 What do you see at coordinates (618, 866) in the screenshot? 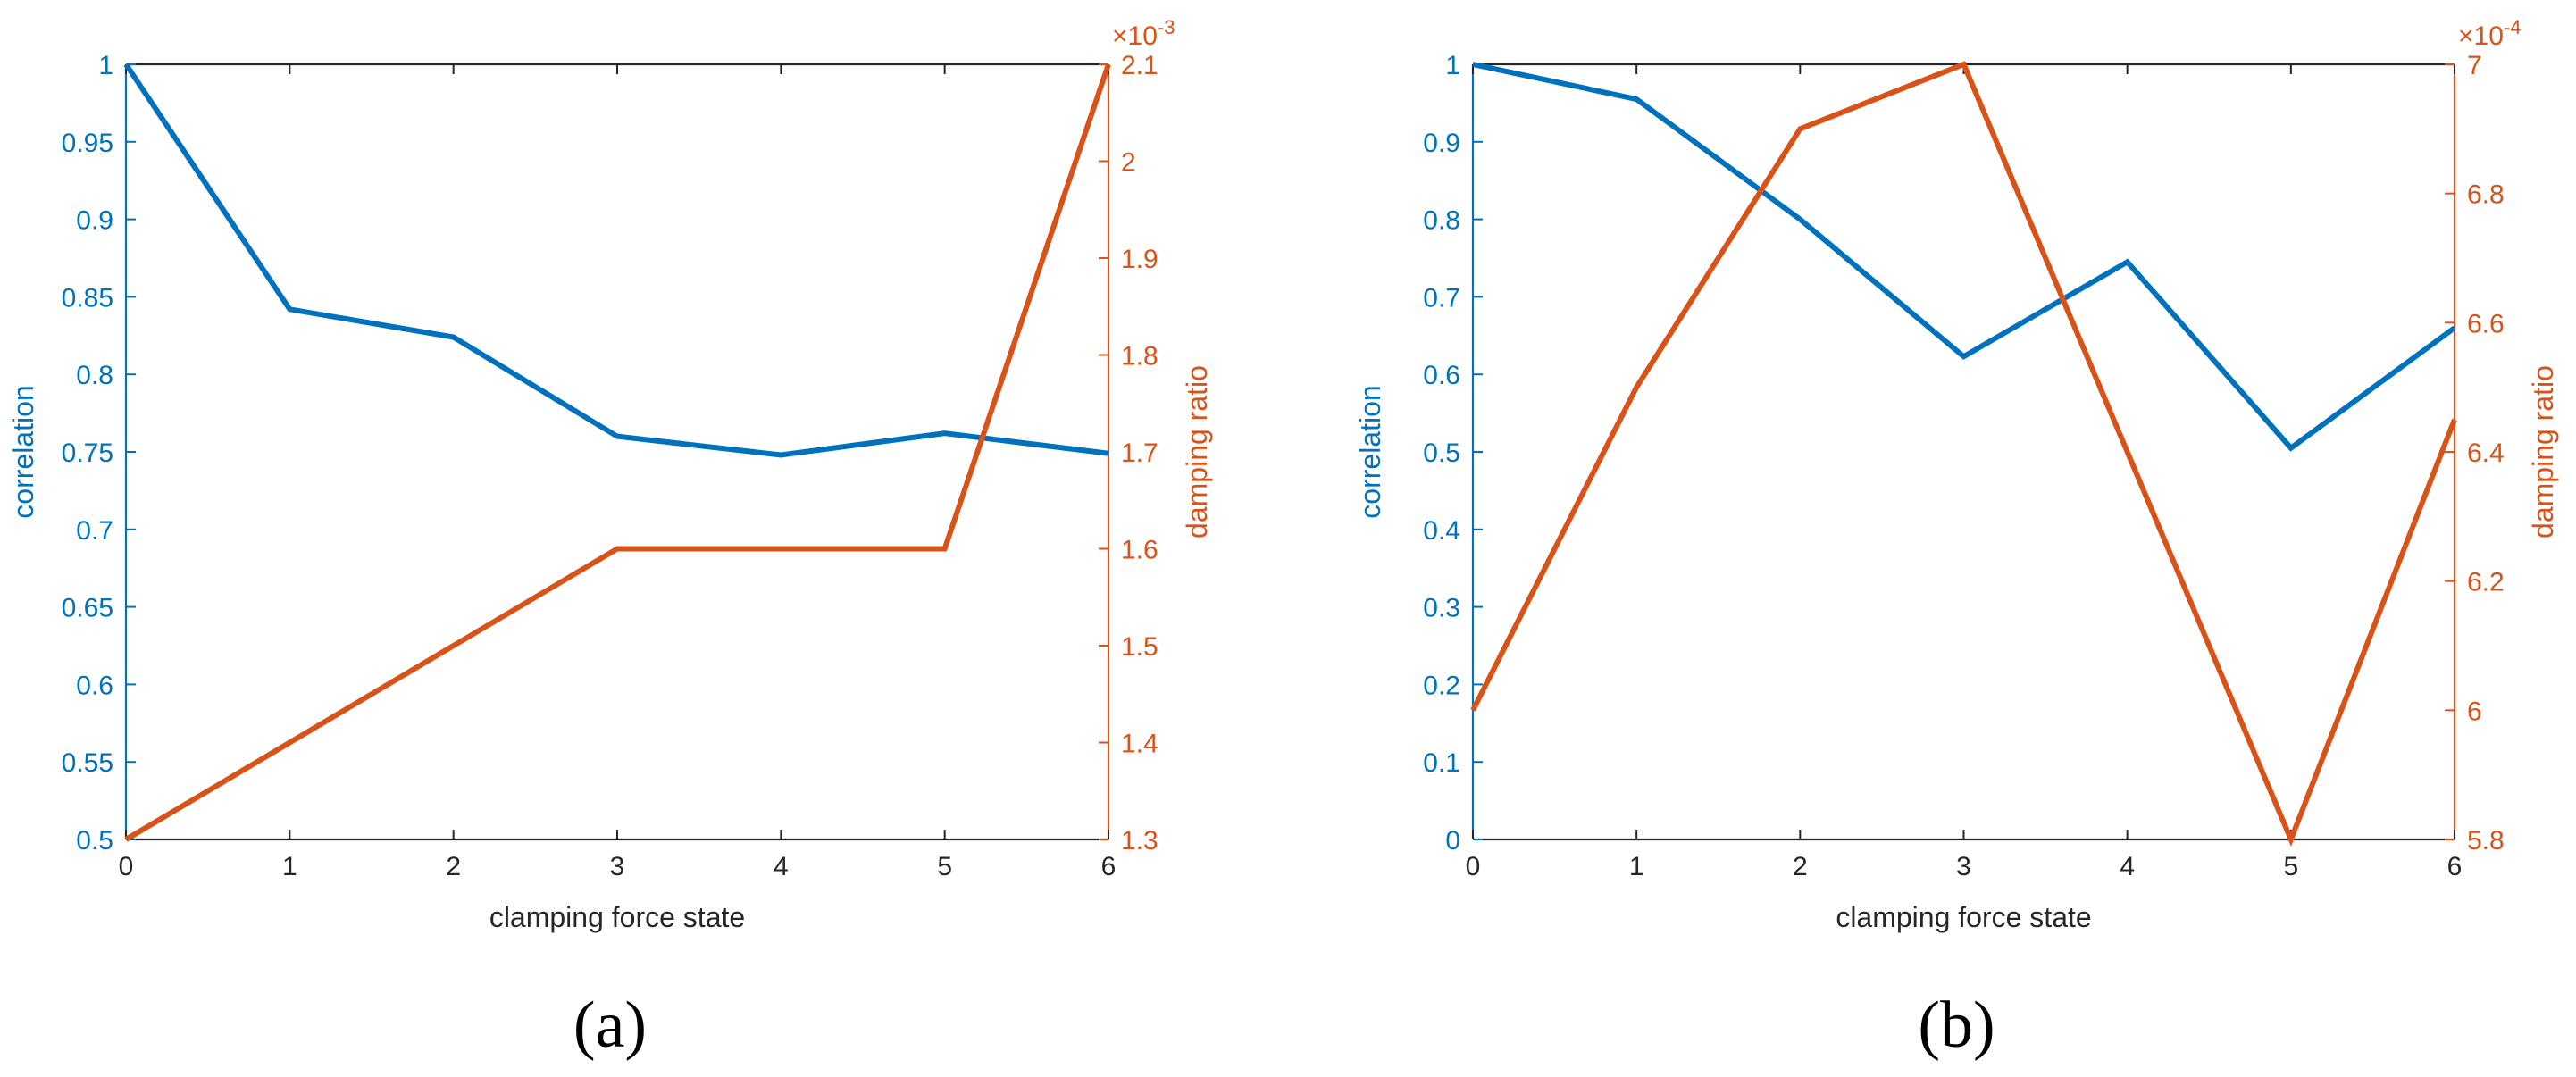
I see `panel-a-x-tick-label: 3` at bounding box center [618, 866].